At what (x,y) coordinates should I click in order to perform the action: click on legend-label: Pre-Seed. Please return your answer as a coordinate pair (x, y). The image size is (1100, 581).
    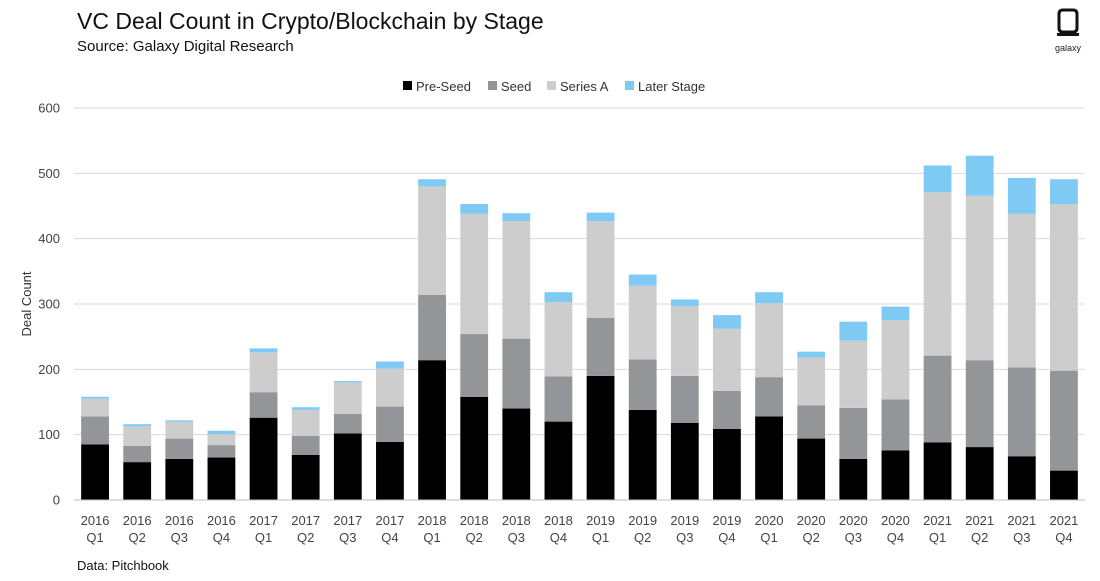
    Looking at the image, I should click on (443, 86).